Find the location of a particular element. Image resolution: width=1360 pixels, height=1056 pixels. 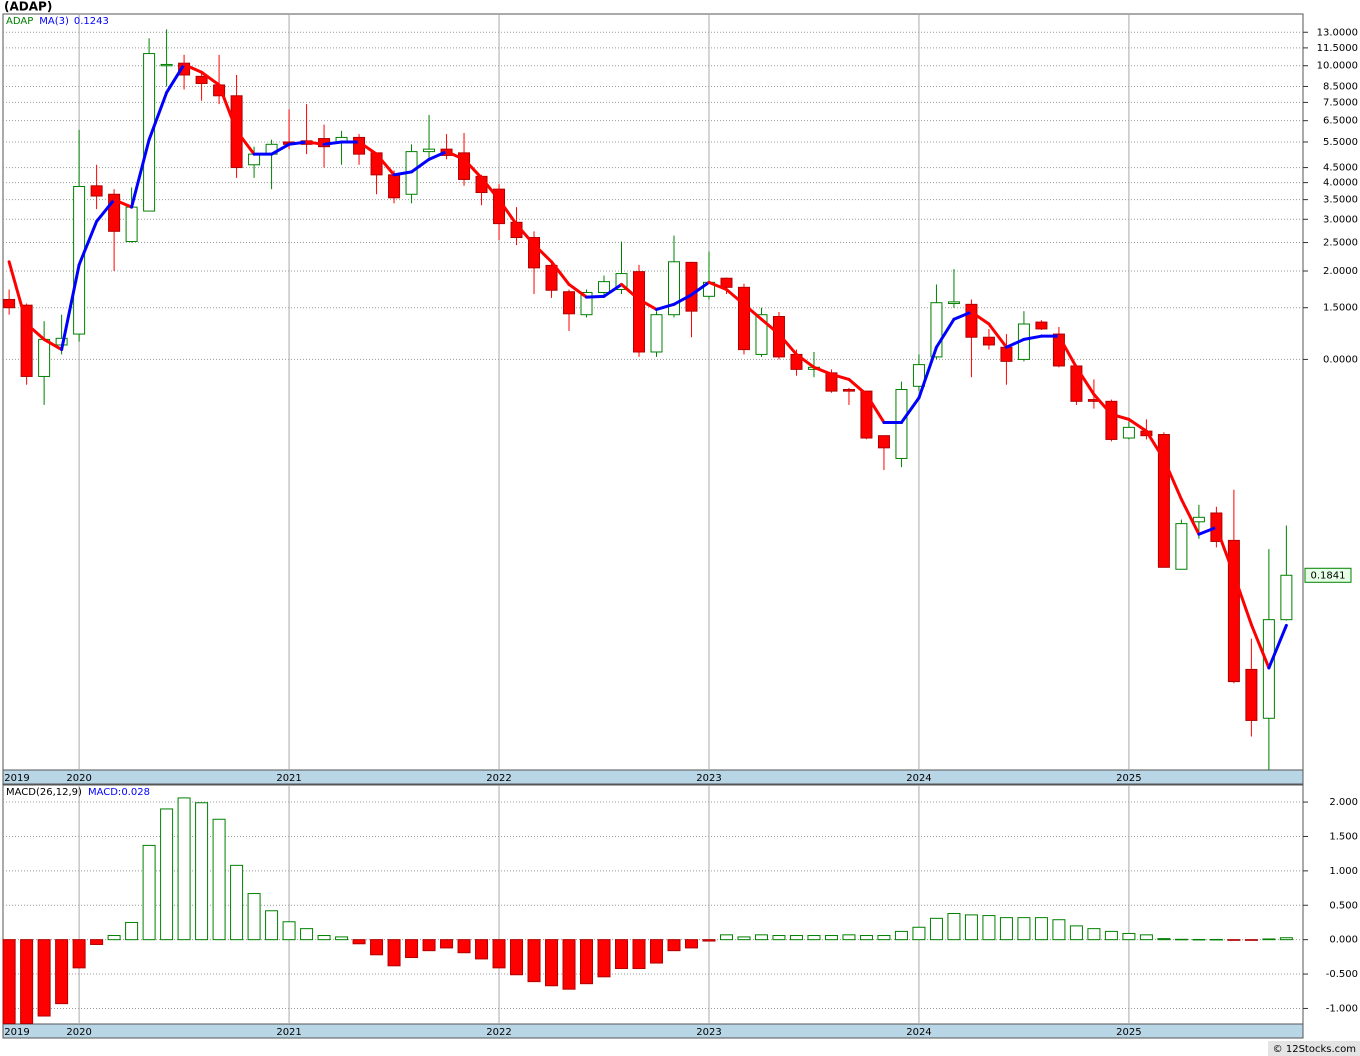

legend: ADAP MA(3) 0.1243 is located at coordinates (57, 21).